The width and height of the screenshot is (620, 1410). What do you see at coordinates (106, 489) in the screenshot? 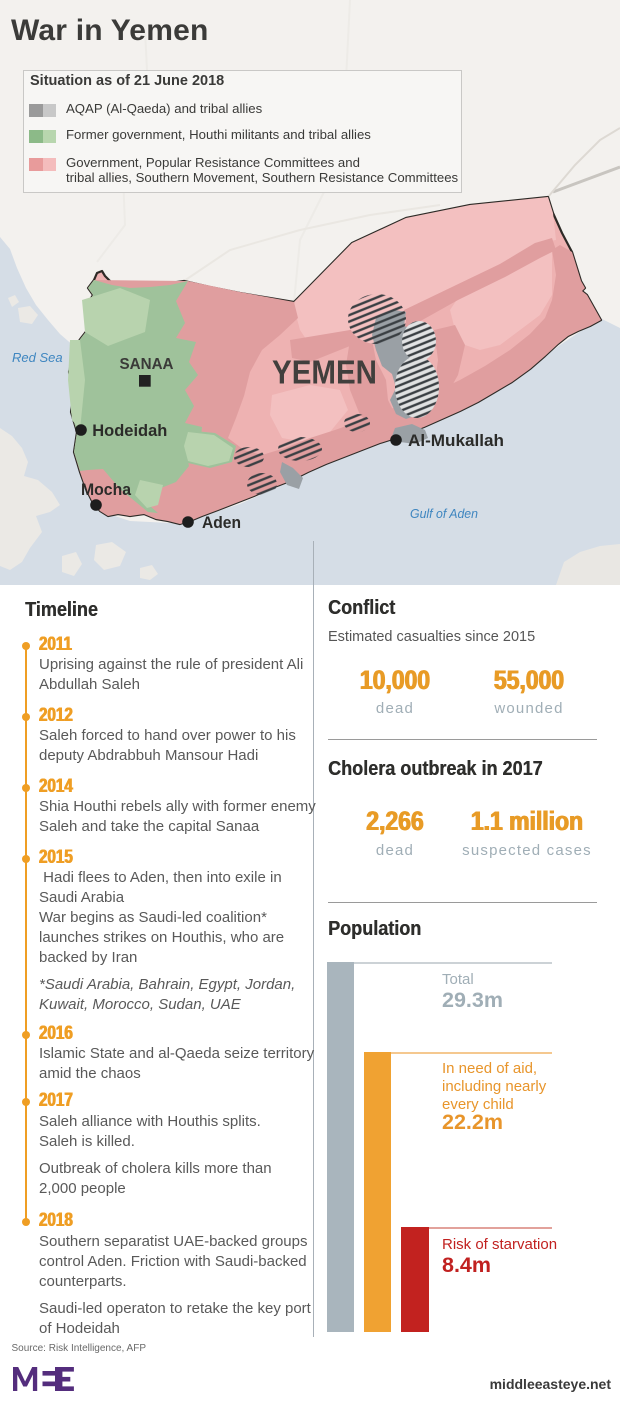
I see `svg-text: Mocha` at bounding box center [106, 489].